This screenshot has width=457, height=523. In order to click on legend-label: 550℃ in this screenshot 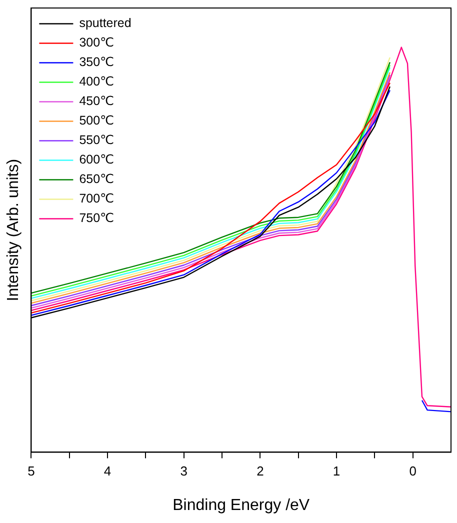, I will do `click(96, 140)`.